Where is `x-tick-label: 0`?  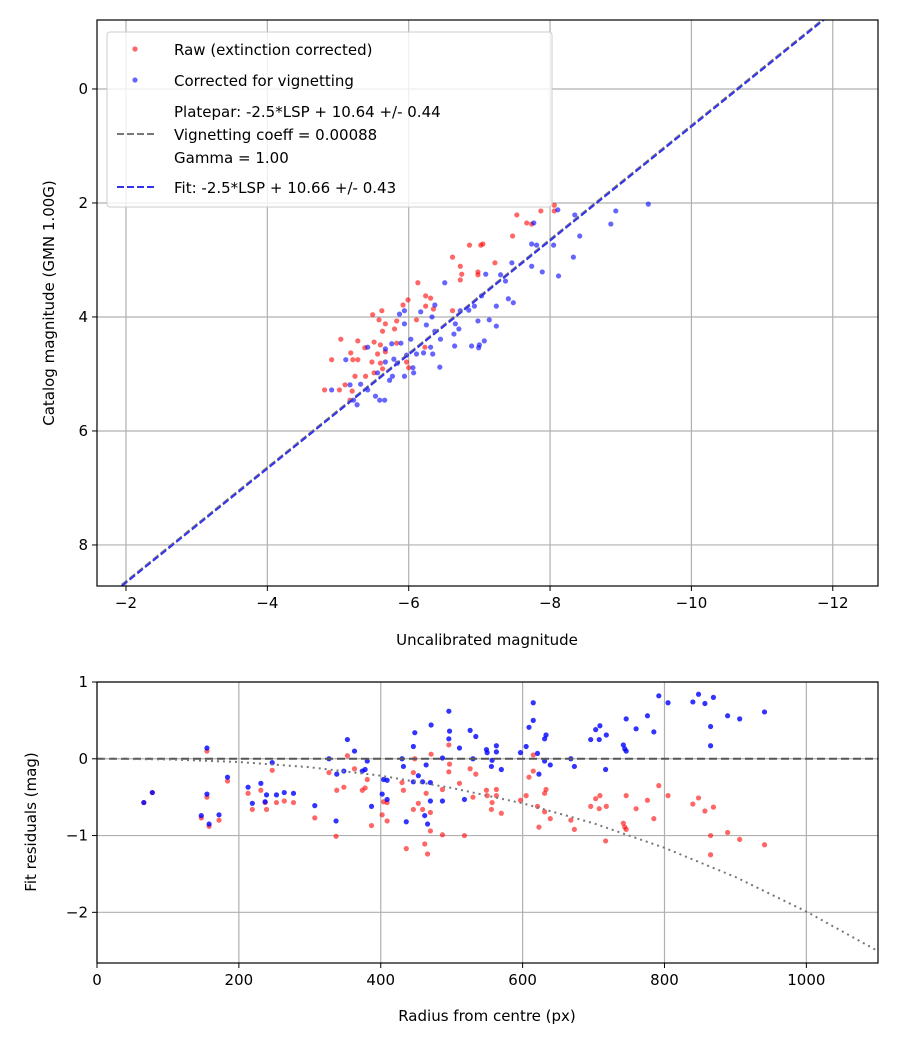
x-tick-label: 0 is located at coordinates (97, 980).